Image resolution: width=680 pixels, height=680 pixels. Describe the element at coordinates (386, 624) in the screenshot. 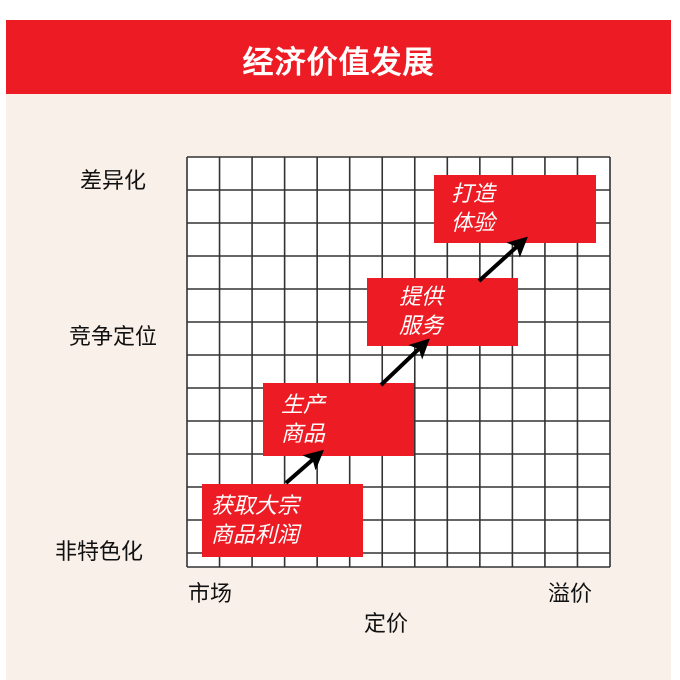

I see `x-axis-title: 定价` at that location.